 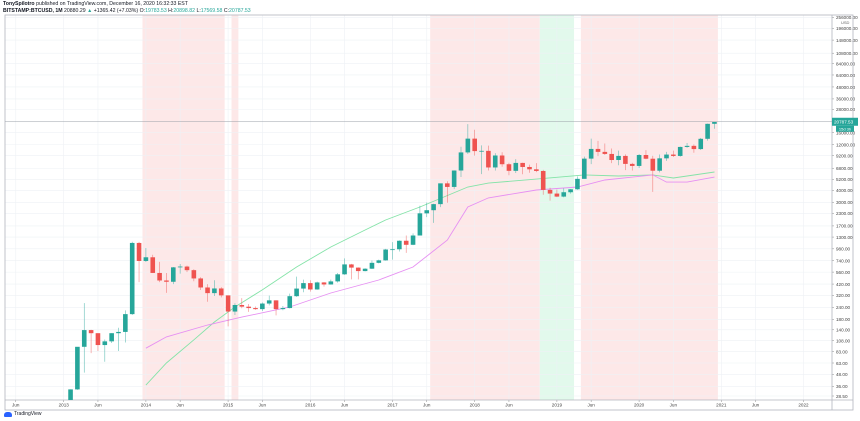 I want to click on price-tick-label: 108.00, so click(x=843, y=340).